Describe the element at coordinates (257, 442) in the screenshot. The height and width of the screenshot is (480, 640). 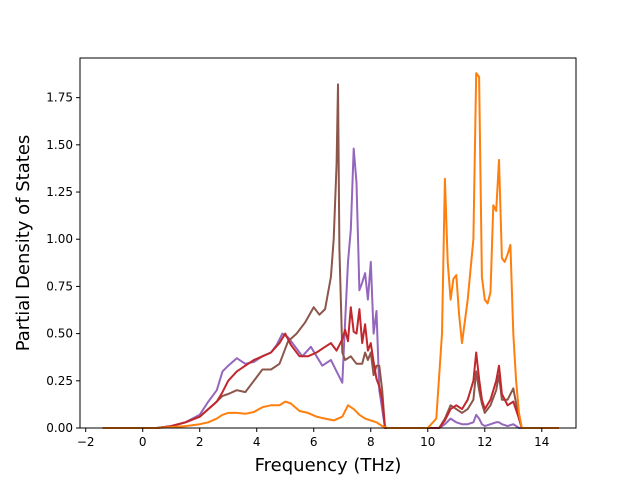
I see `x-tick-label: 4` at that location.